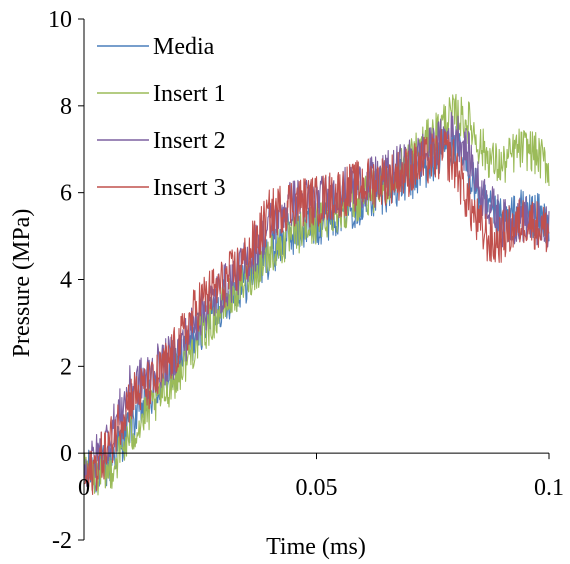  I want to click on x-tick-label: 0, so click(84, 488).